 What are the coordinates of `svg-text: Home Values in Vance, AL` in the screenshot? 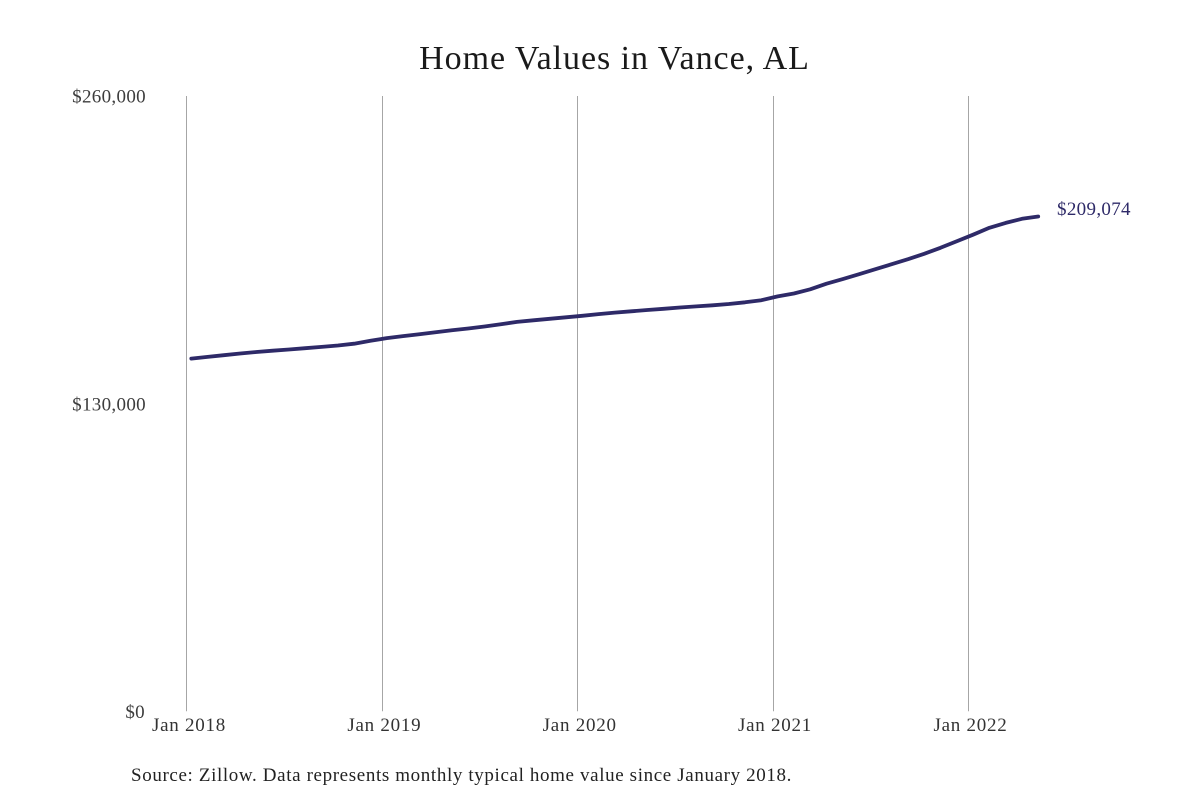 It's located at (614, 58).